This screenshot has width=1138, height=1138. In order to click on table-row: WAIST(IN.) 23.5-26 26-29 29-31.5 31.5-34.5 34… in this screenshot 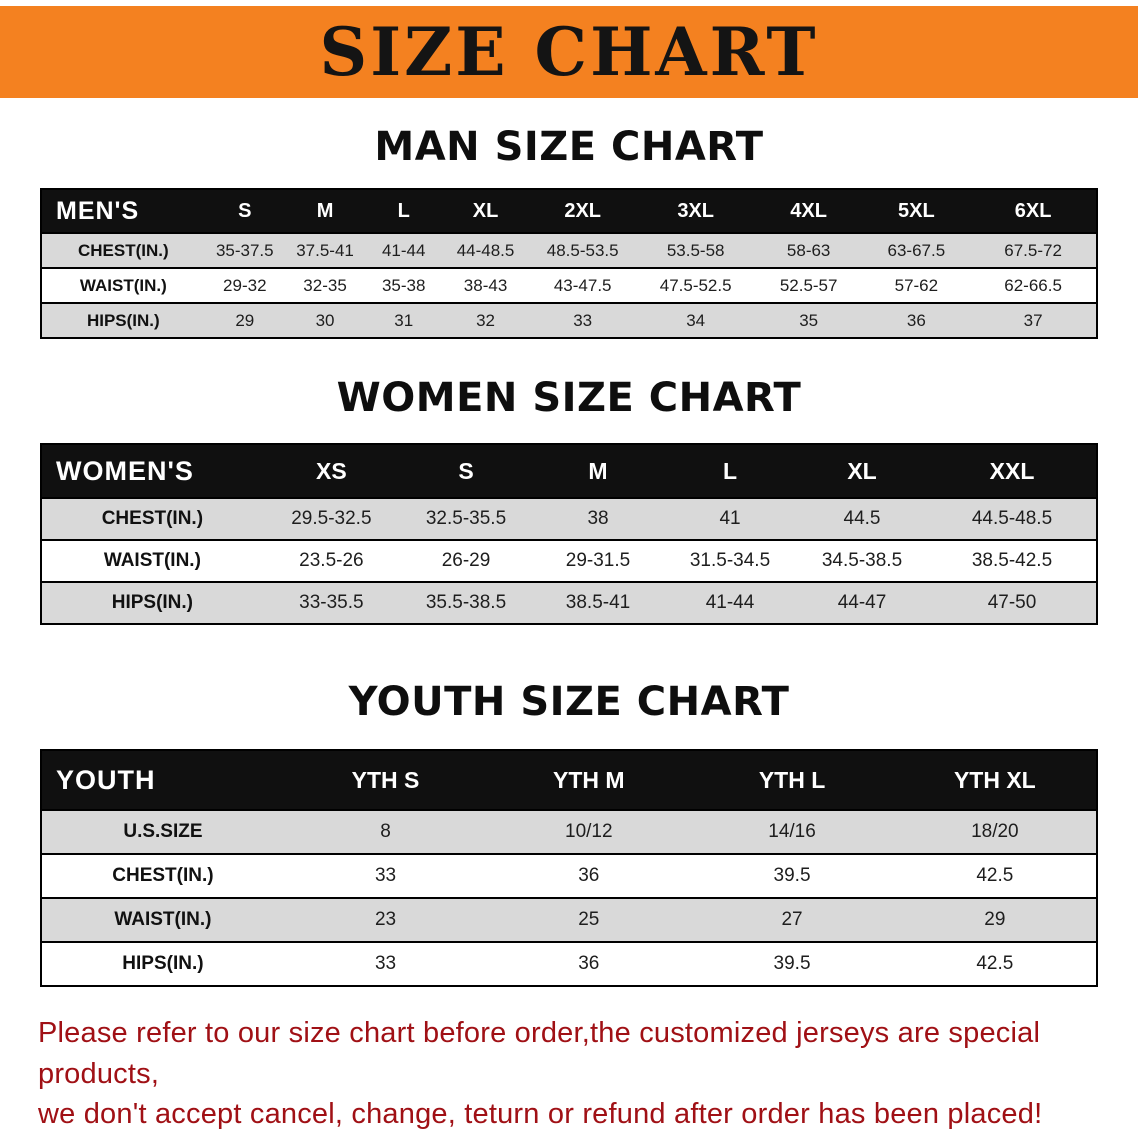, I will do `click(569, 561)`.